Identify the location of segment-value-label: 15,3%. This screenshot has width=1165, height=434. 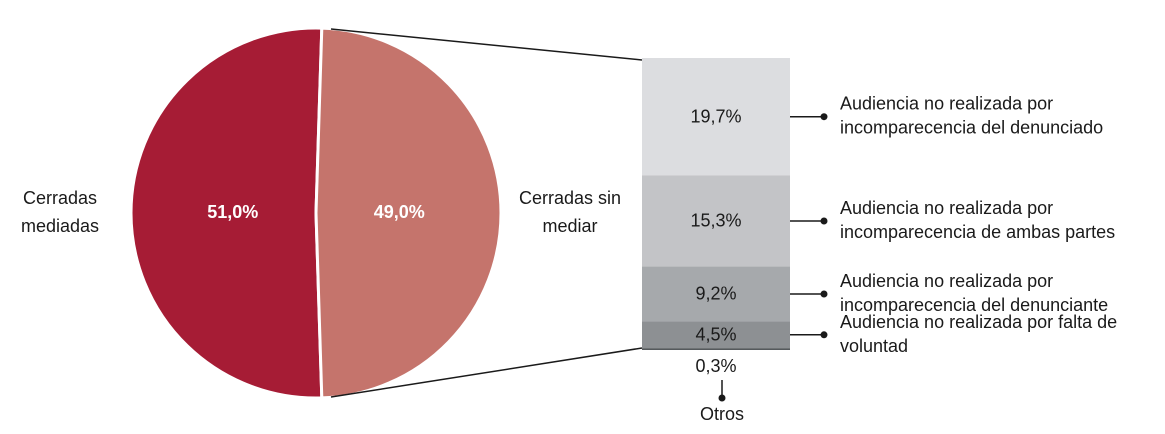
(715, 221).